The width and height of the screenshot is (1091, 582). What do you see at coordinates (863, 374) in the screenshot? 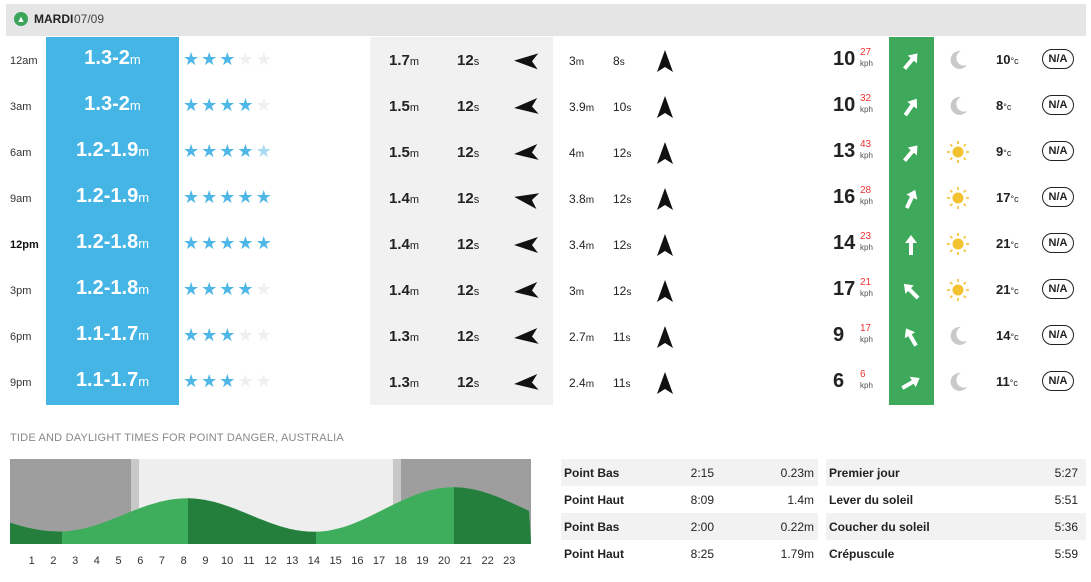
I see `wind-gust: 6` at bounding box center [863, 374].